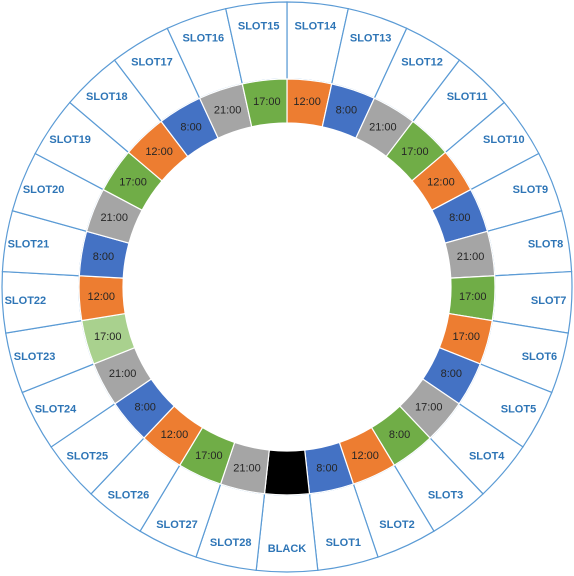 Image resolution: width=574 pixels, height=576 pixels. Describe the element at coordinates (445, 496) in the screenshot. I see `outer-label-slot3: SLOT3` at that location.